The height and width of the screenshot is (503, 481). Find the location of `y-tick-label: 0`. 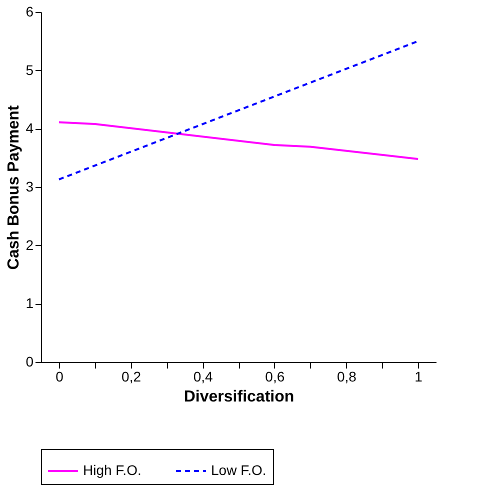

y-tick-label: 0 is located at coordinates (30, 362).